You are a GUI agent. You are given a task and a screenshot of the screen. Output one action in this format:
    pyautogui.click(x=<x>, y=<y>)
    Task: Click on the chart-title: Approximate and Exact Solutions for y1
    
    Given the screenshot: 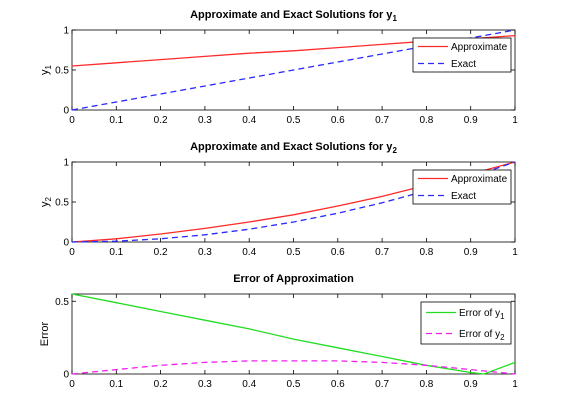 What is the action you would take?
    pyautogui.click(x=293, y=16)
    